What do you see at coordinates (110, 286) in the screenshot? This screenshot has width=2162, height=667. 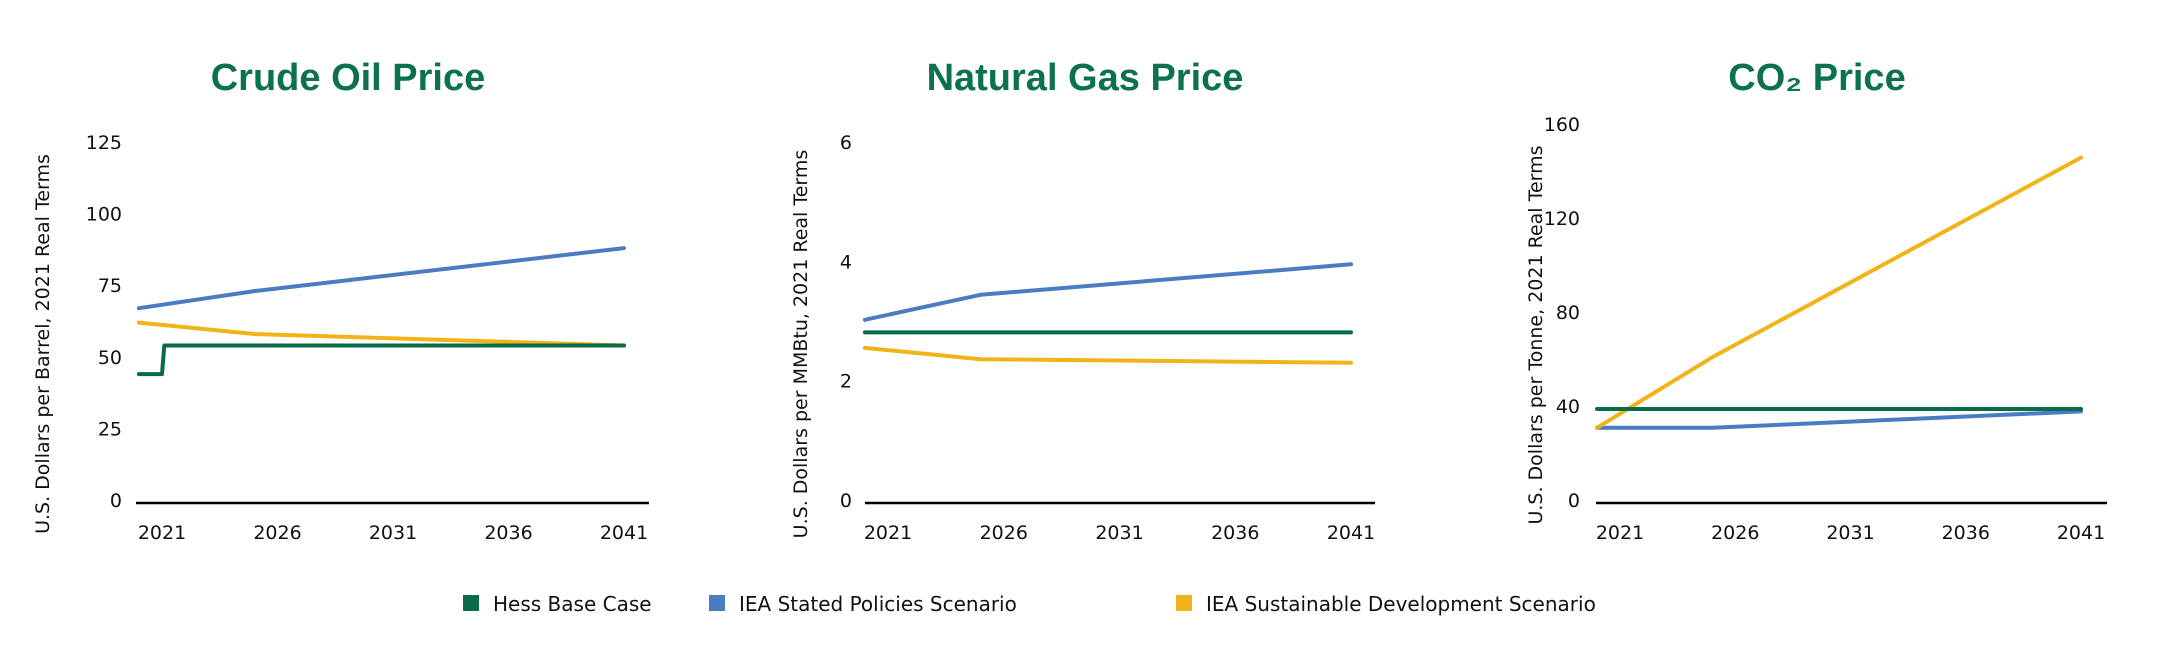 I see `y-tick-label: 75` at bounding box center [110, 286].